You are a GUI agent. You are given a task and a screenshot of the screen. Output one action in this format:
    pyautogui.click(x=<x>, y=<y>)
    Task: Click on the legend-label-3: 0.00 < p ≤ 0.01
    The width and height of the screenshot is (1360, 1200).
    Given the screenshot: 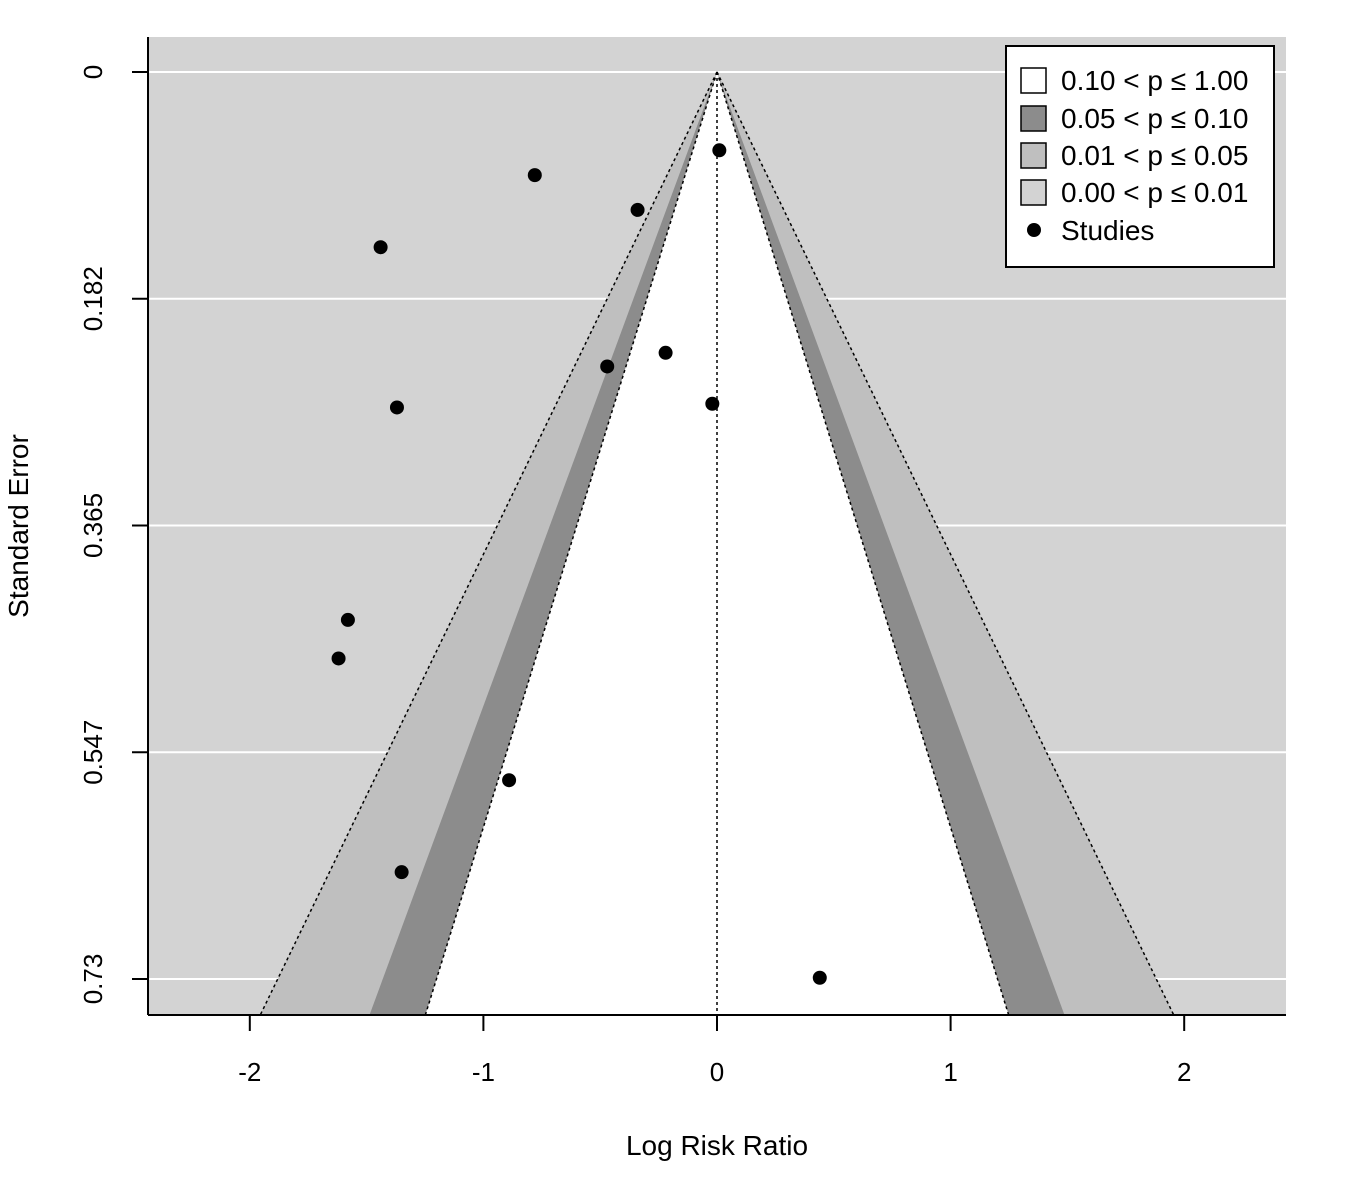 What is the action you would take?
    pyautogui.click(x=1154, y=192)
    